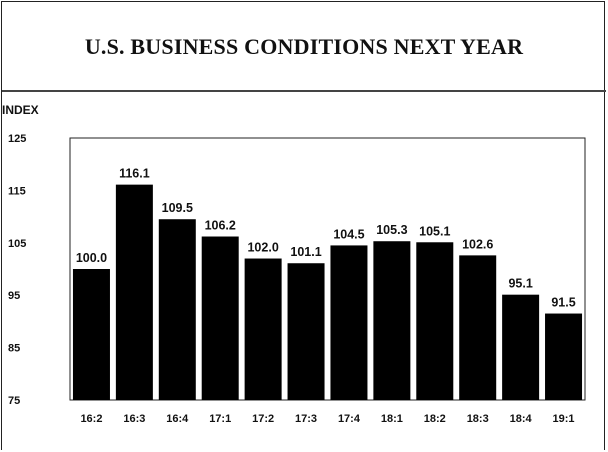  What do you see at coordinates (520, 284) in the screenshot?
I see `data-label: 95.1` at bounding box center [520, 284].